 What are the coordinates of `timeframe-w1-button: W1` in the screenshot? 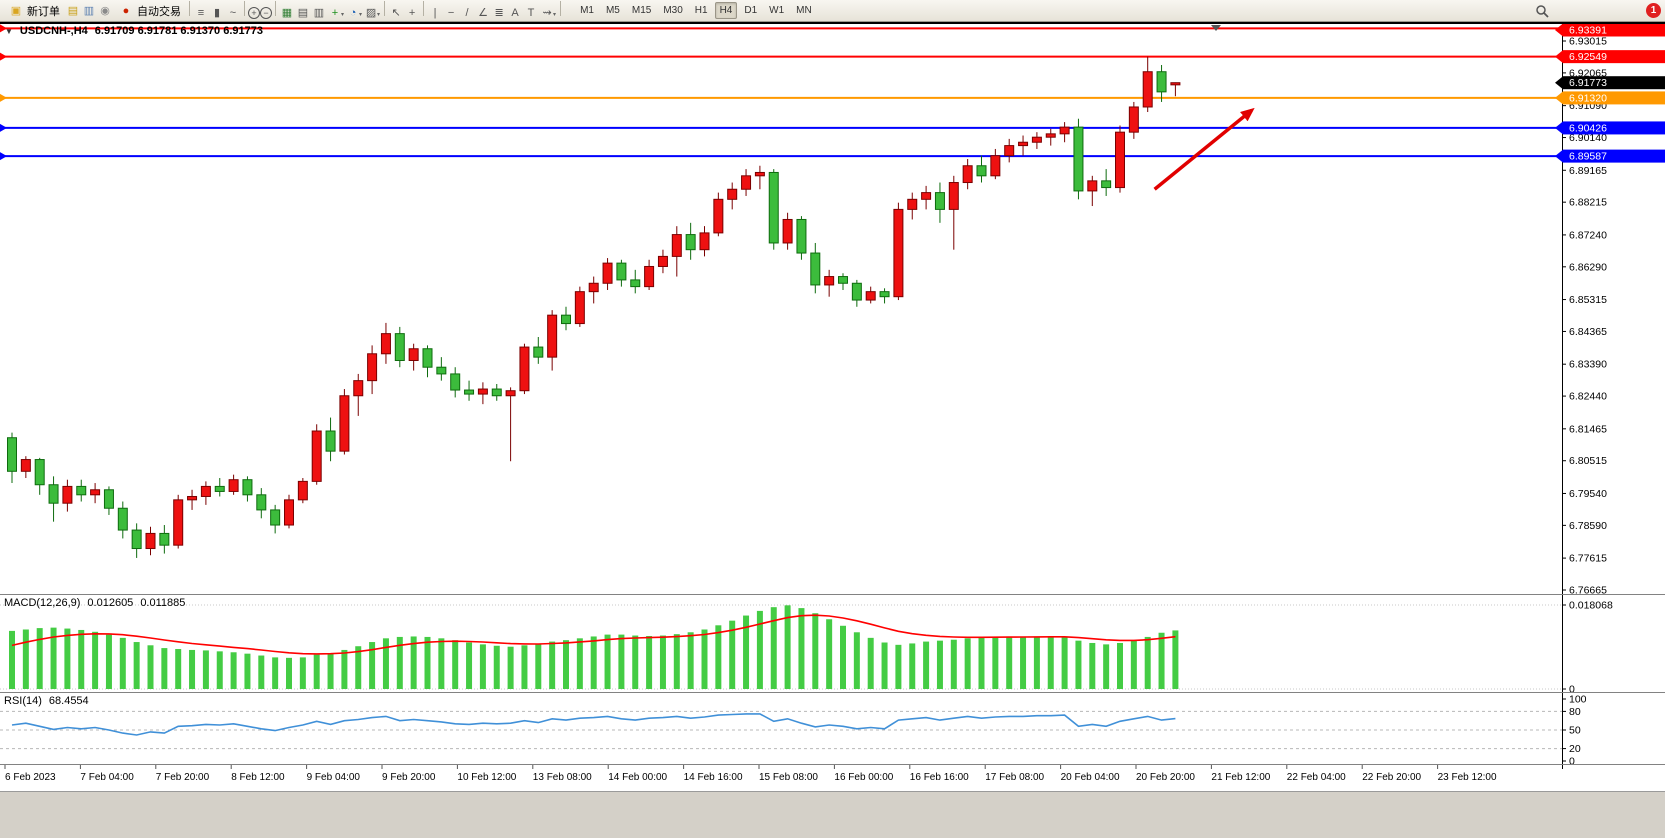 It's located at (777, 10).